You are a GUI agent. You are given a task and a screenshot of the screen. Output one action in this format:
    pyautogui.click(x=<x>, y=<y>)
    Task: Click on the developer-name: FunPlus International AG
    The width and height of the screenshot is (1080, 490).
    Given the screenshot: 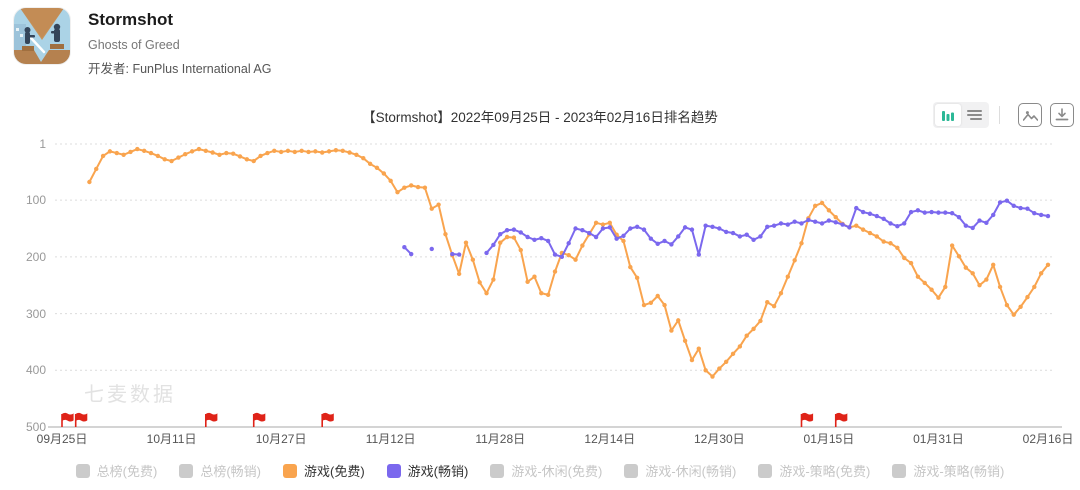 What is the action you would take?
    pyautogui.click(x=202, y=69)
    